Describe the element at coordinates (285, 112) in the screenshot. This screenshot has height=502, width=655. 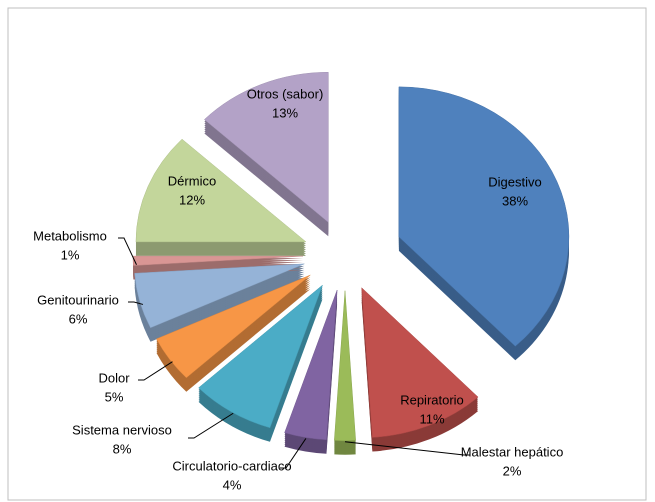
I see `slice-value-label: 13%` at that location.